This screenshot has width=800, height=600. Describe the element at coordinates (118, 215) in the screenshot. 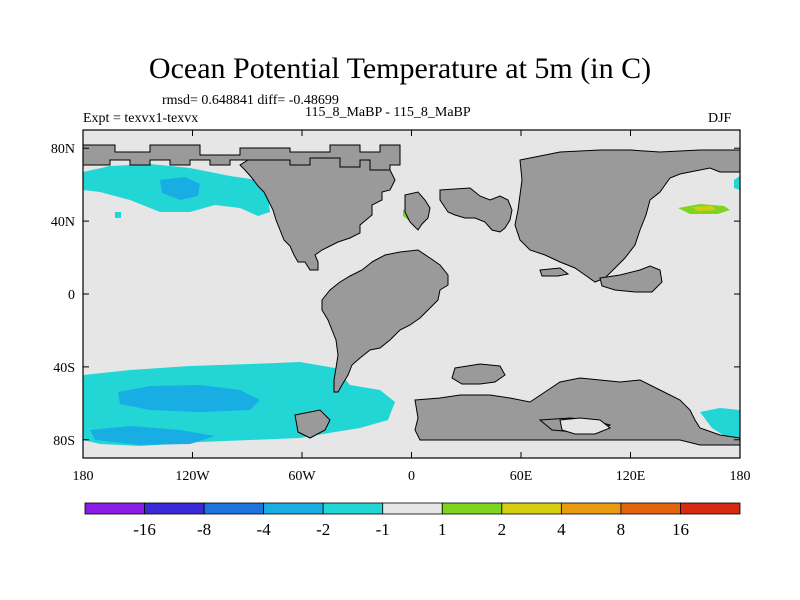

I see `north-pacific-spot` at that location.